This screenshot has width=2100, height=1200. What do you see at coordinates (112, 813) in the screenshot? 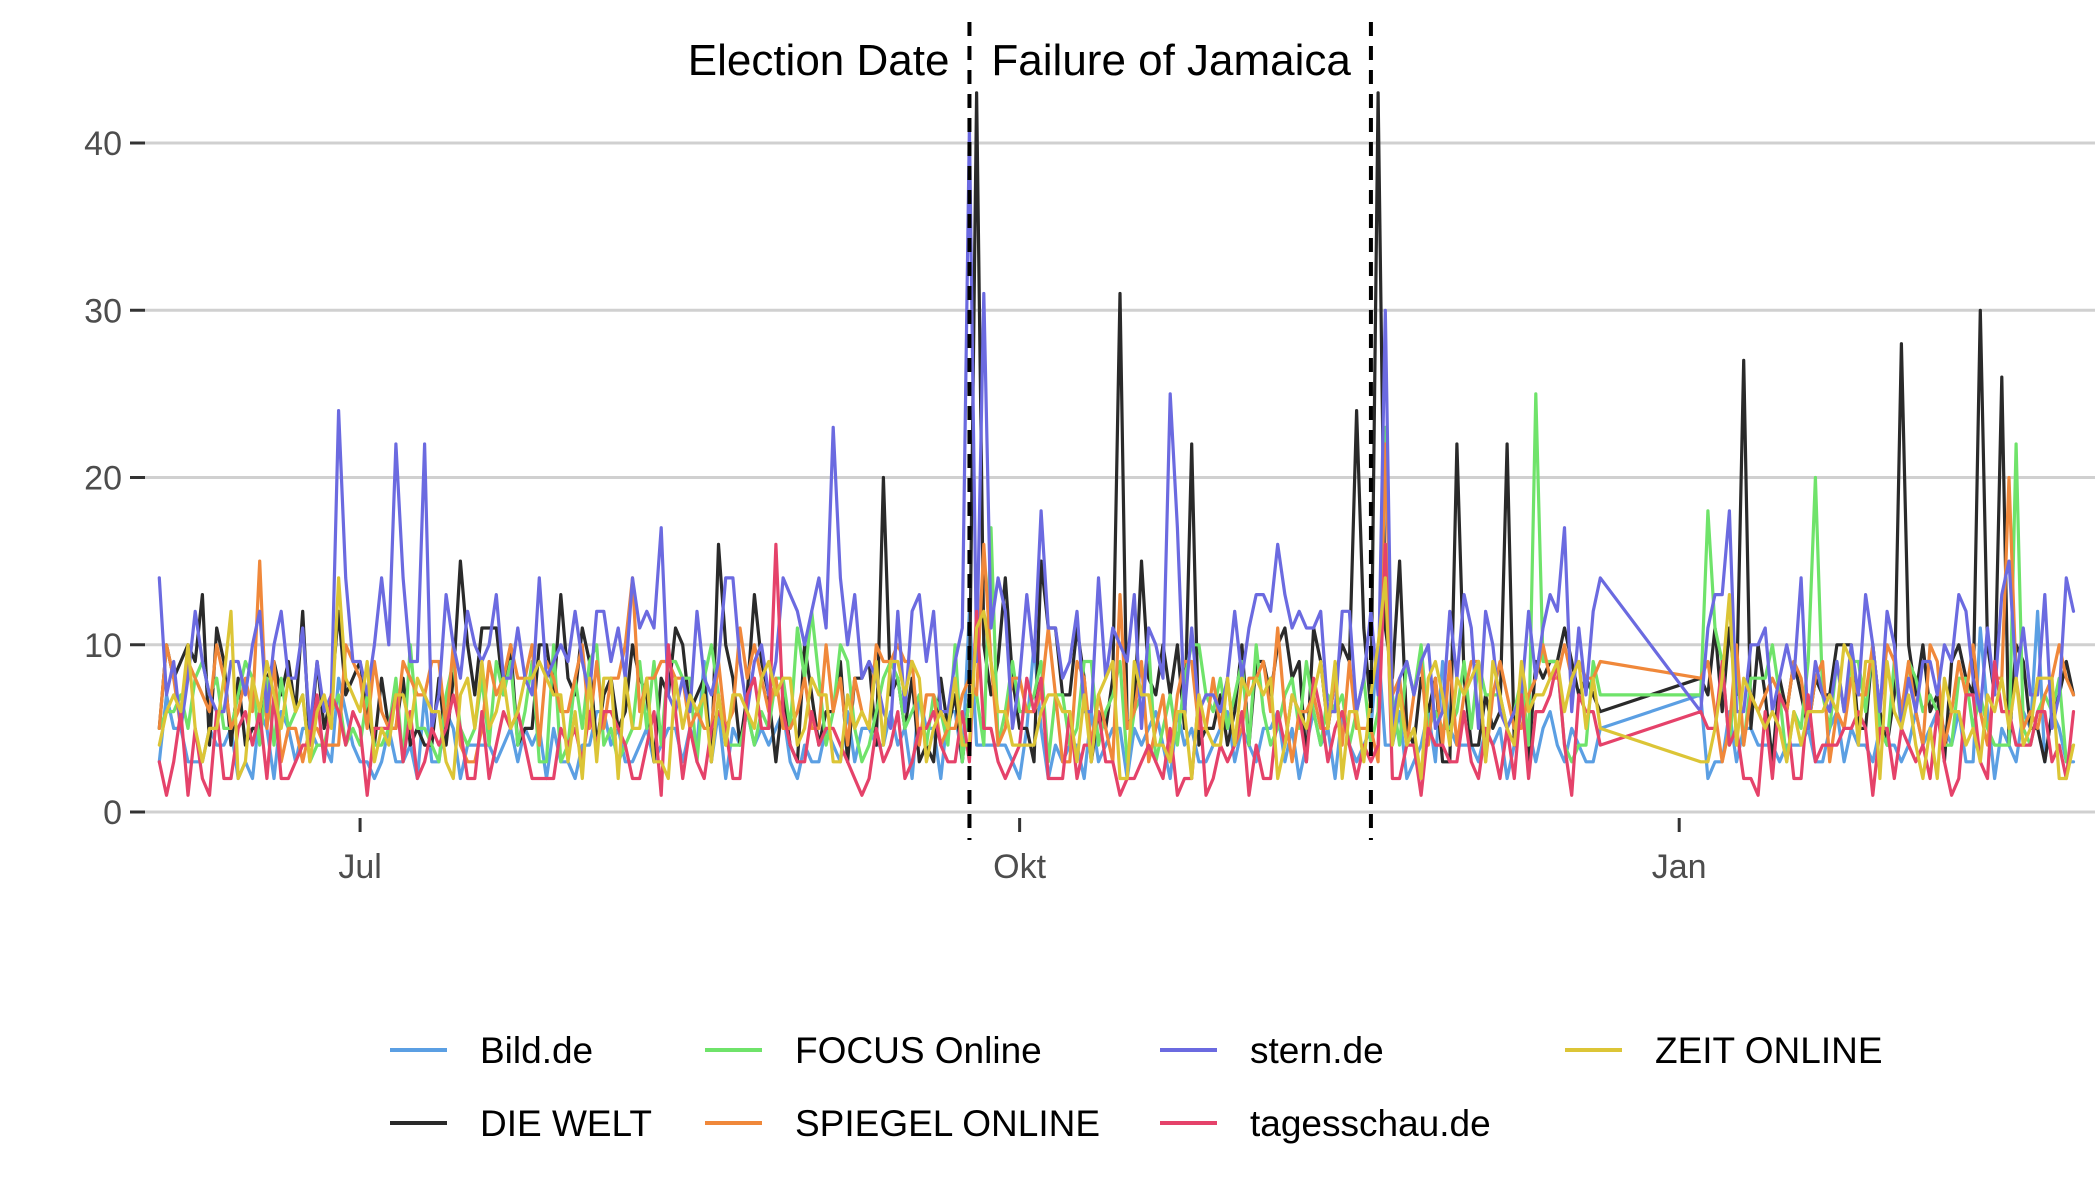
I see `y-tick-label: 0` at bounding box center [112, 813].